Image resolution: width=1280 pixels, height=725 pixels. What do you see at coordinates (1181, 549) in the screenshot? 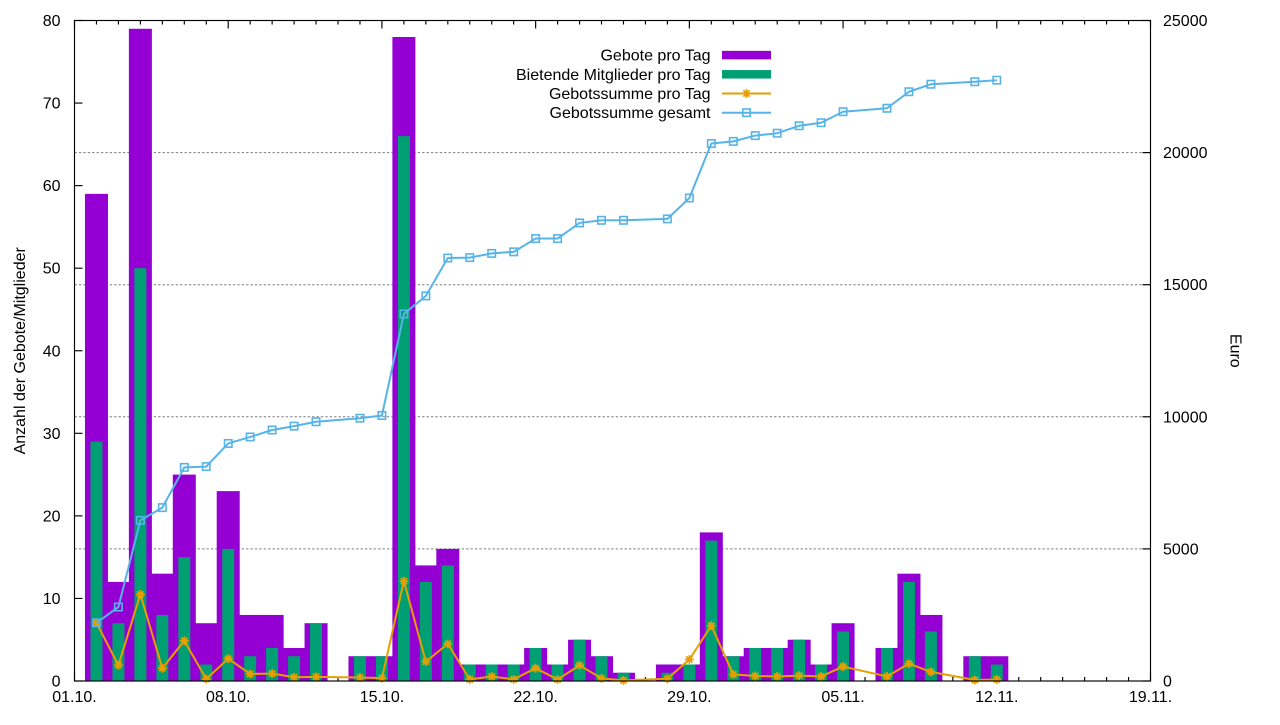
I see `svg-text: 5000` at bounding box center [1181, 549].